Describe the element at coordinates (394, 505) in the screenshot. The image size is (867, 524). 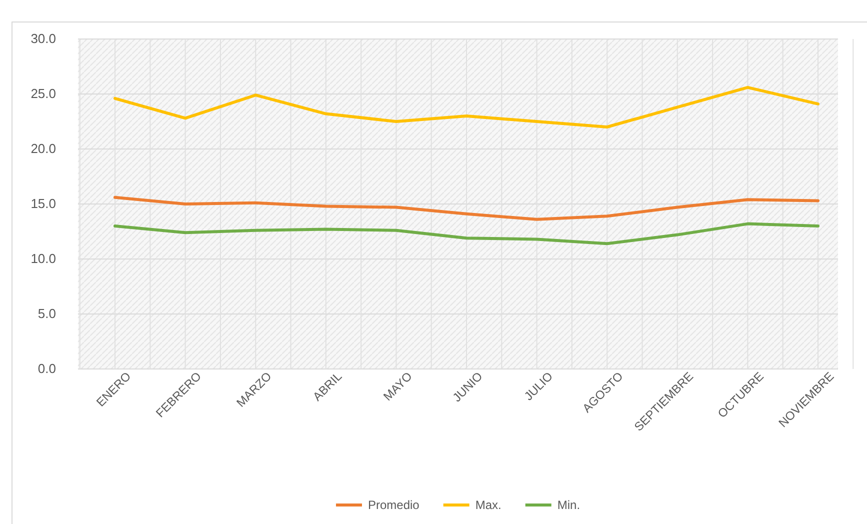
I see `legend-label: Promedio` at that location.